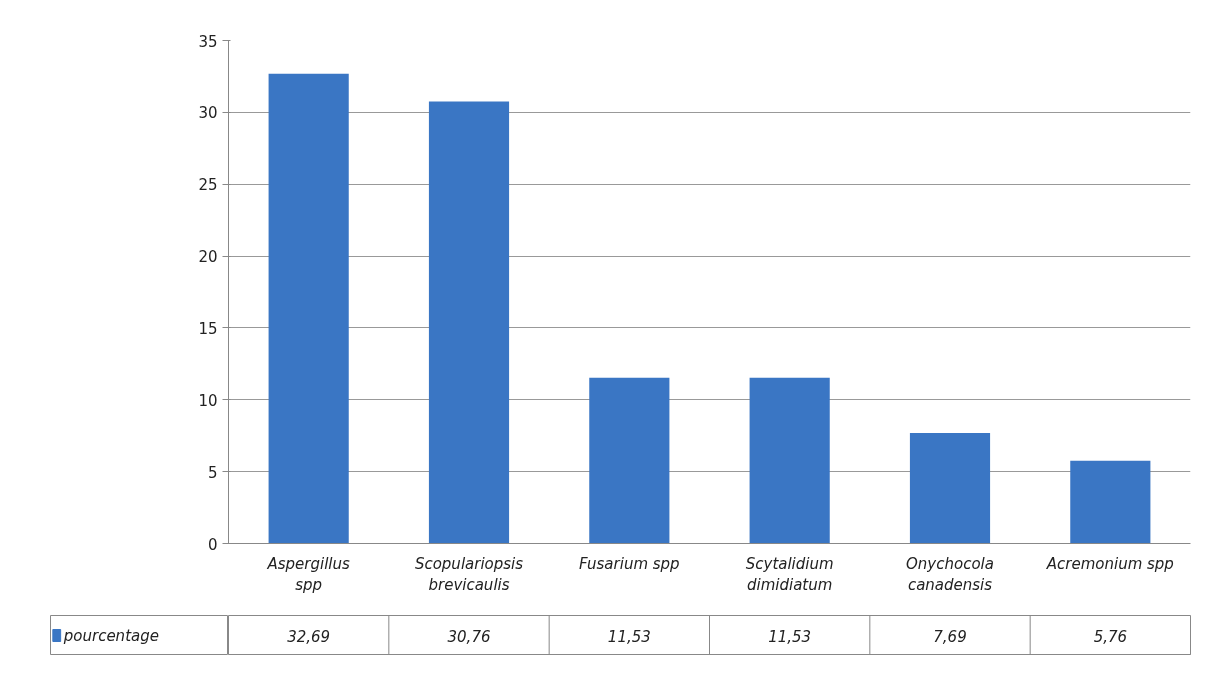 The height and width of the screenshot is (675, 1219). I want to click on y-tick-label: 10, so click(208, 400).